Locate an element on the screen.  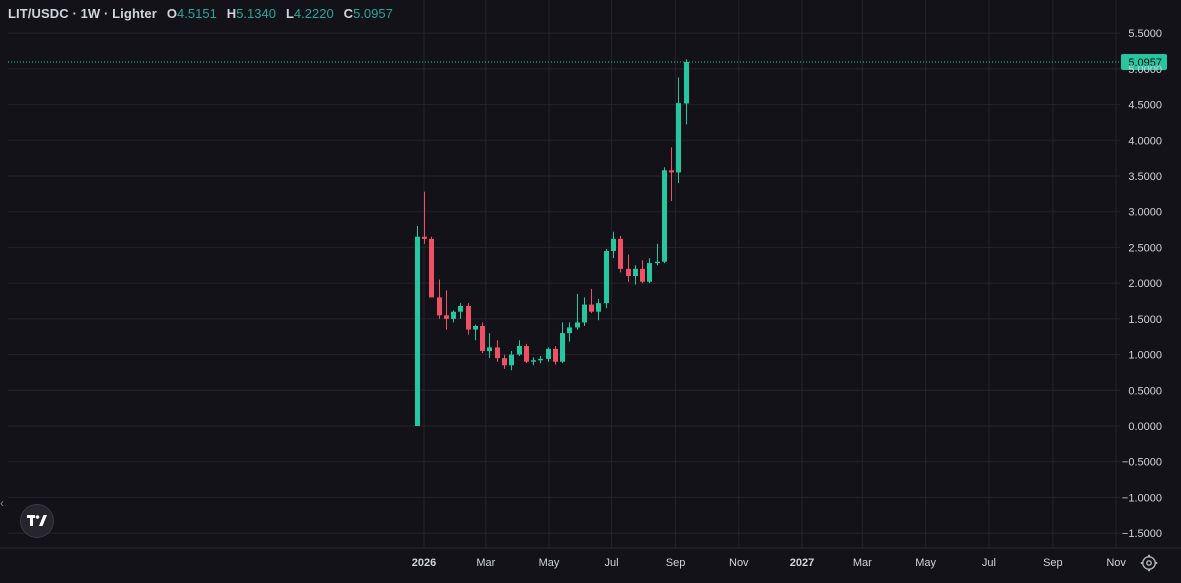
y-tick-label: −0.5000 is located at coordinates (1142, 463).